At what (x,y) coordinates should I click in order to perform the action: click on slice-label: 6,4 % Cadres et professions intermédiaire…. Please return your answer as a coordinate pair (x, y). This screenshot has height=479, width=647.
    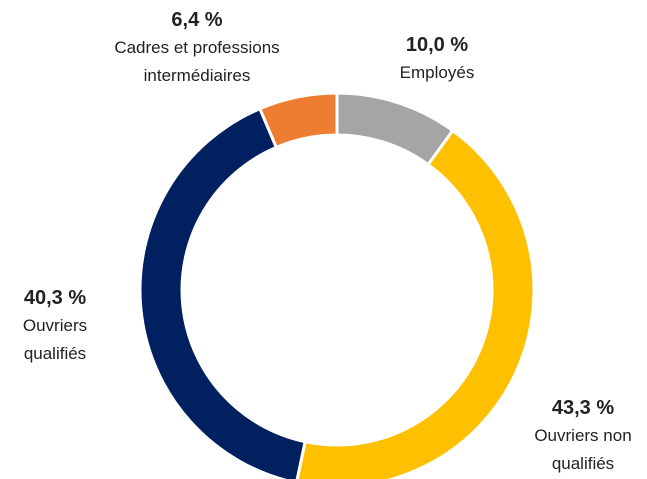
    Looking at the image, I should click on (197, 48).